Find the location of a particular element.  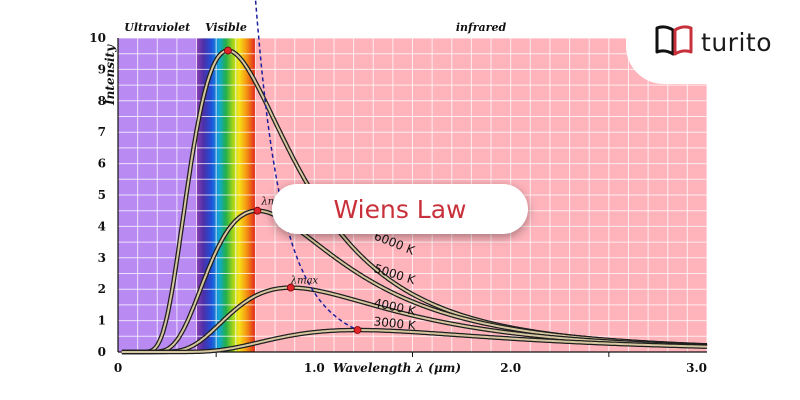

y-tick-label: 9 is located at coordinates (102, 69).